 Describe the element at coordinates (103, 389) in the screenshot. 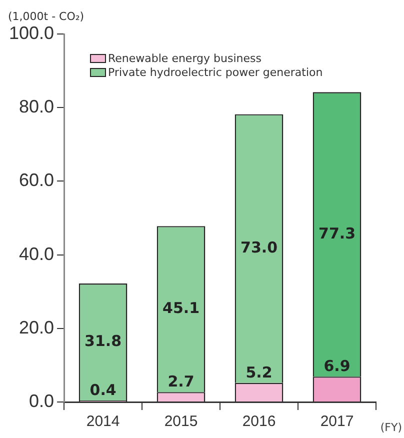

I see `data-label: 0.4` at that location.